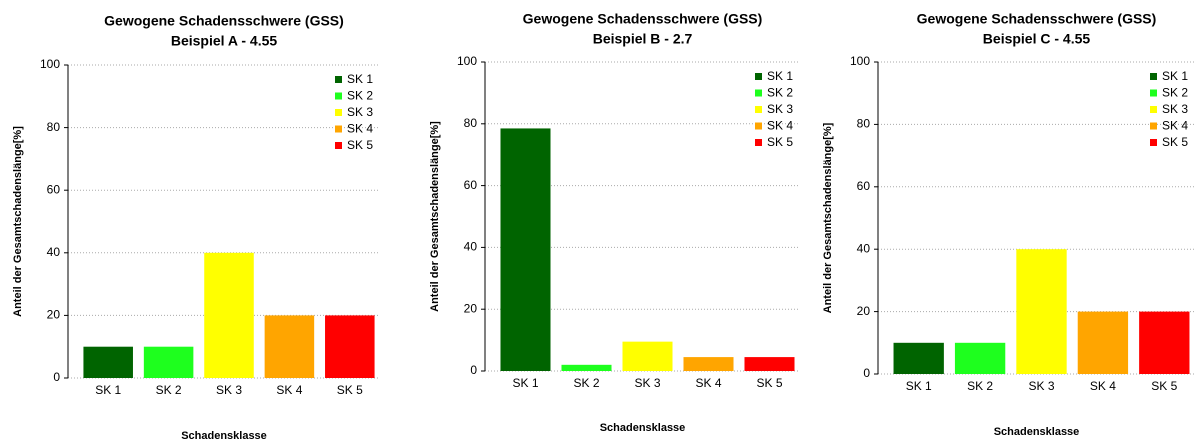  I want to click on chart-subtitle: Beispiel C - 4.55, so click(1037, 39).